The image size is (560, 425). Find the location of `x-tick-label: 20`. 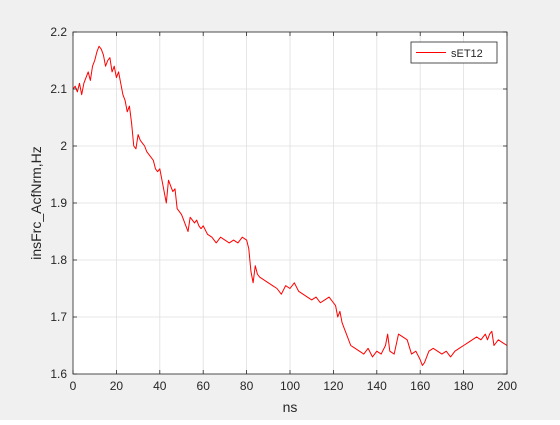

x-tick-label: 20 is located at coordinates (117, 386).